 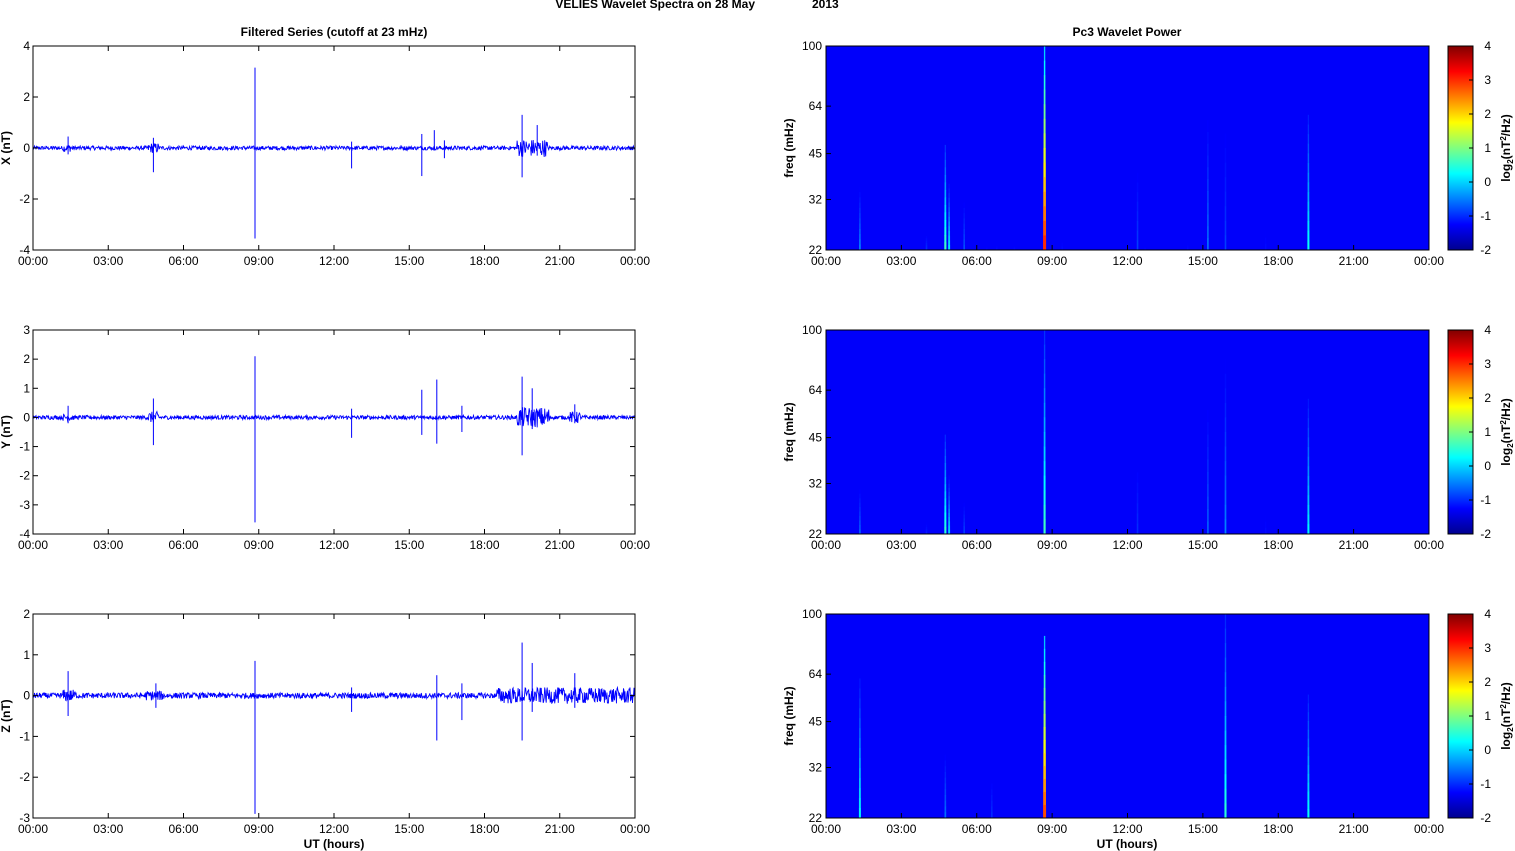 I want to click on colorbar-label-part: (nT, so click(x=1506, y=717).